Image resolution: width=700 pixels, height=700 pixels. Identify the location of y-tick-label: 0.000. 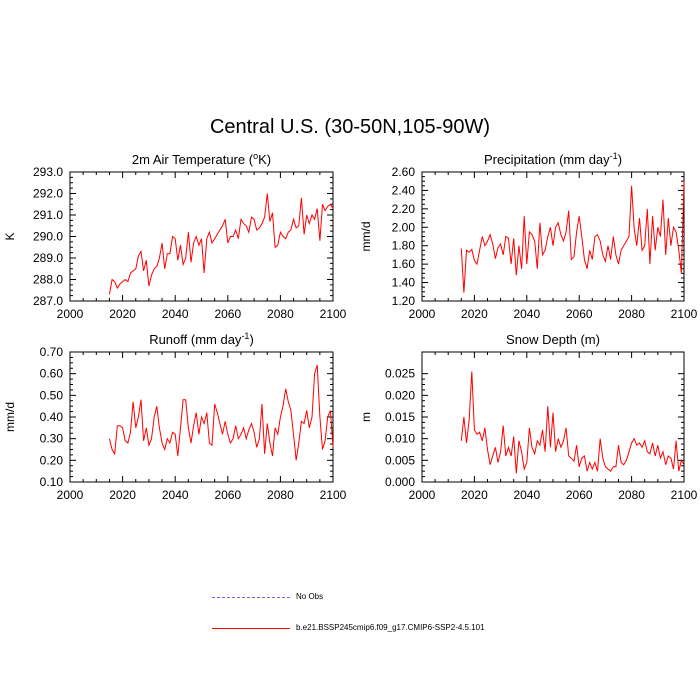
(400, 482).